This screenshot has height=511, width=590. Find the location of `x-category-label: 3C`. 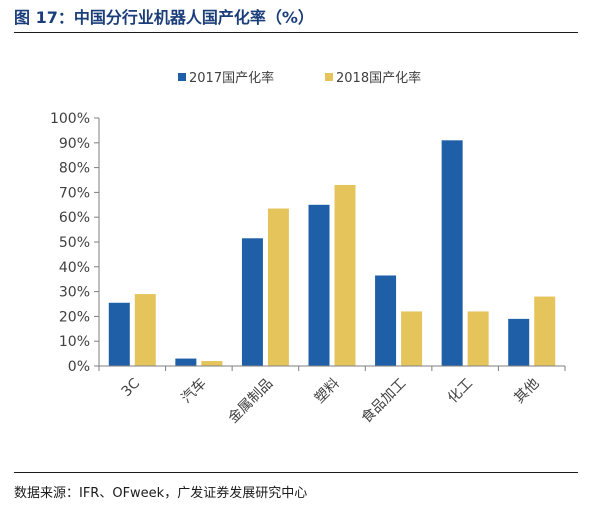

x-category-label: 3C is located at coordinates (131, 387).